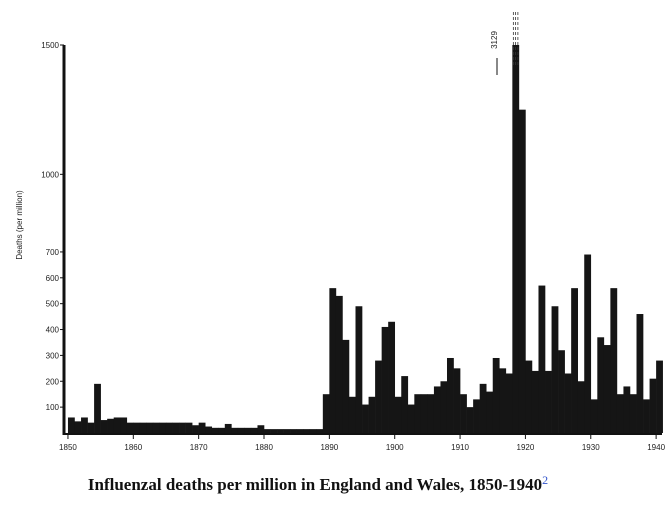  I want to click on y-tick-label: 100, so click(53, 407).